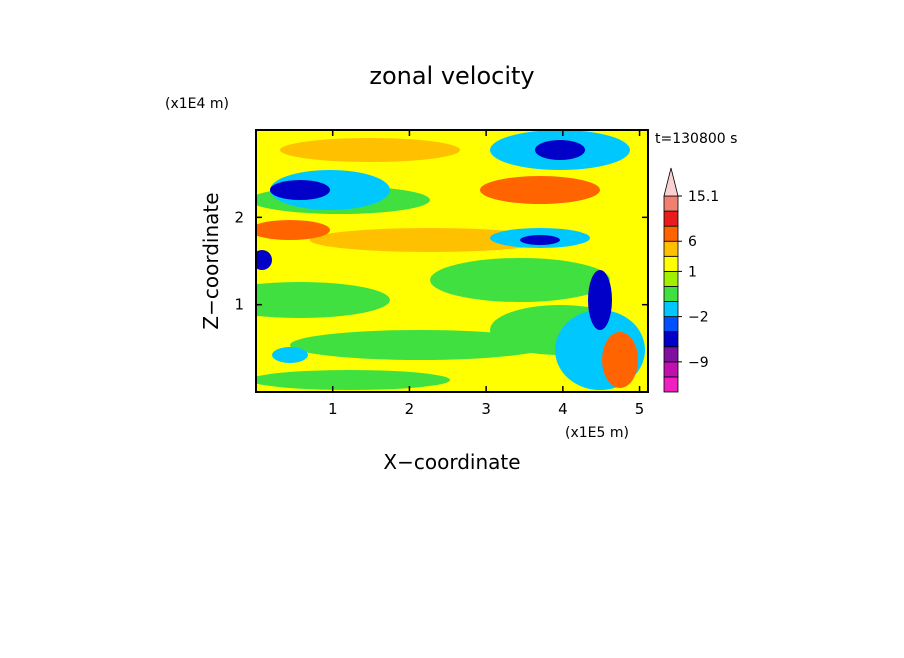  I want to click on colorbar-label: −9, so click(698, 363).